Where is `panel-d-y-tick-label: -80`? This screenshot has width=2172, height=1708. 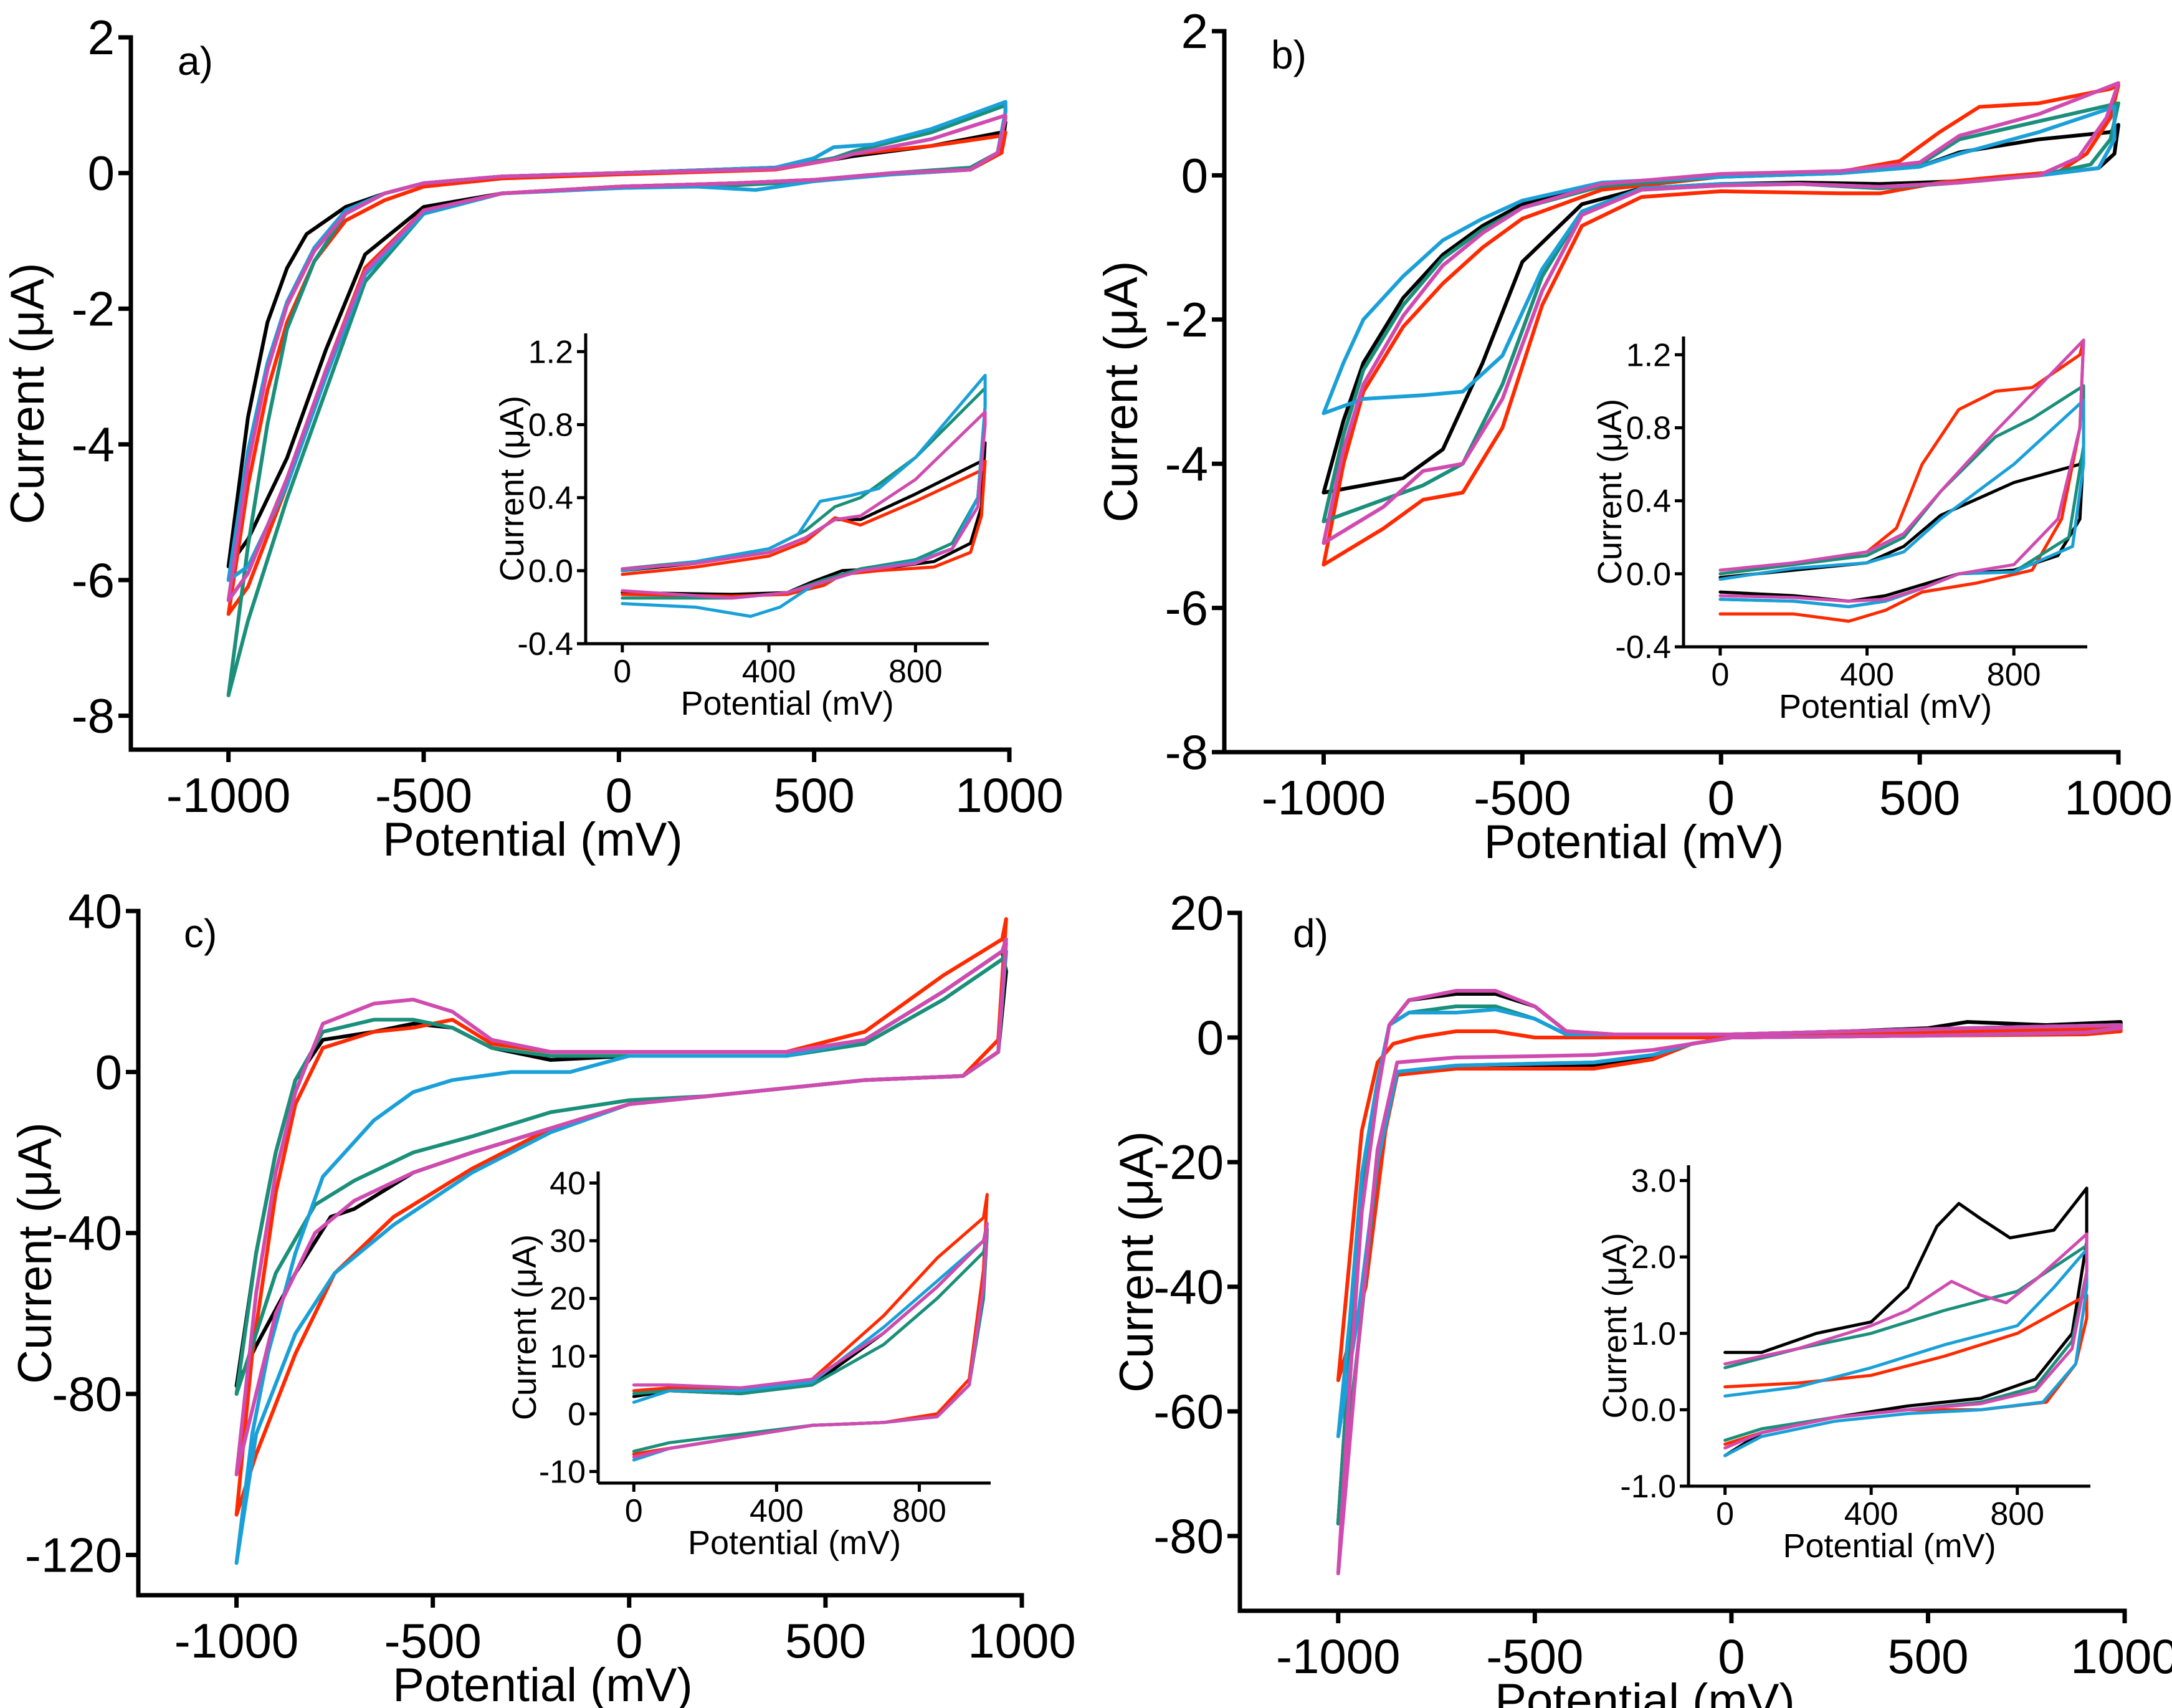
panel-d-y-tick-label: -80 is located at coordinates (1188, 1536).